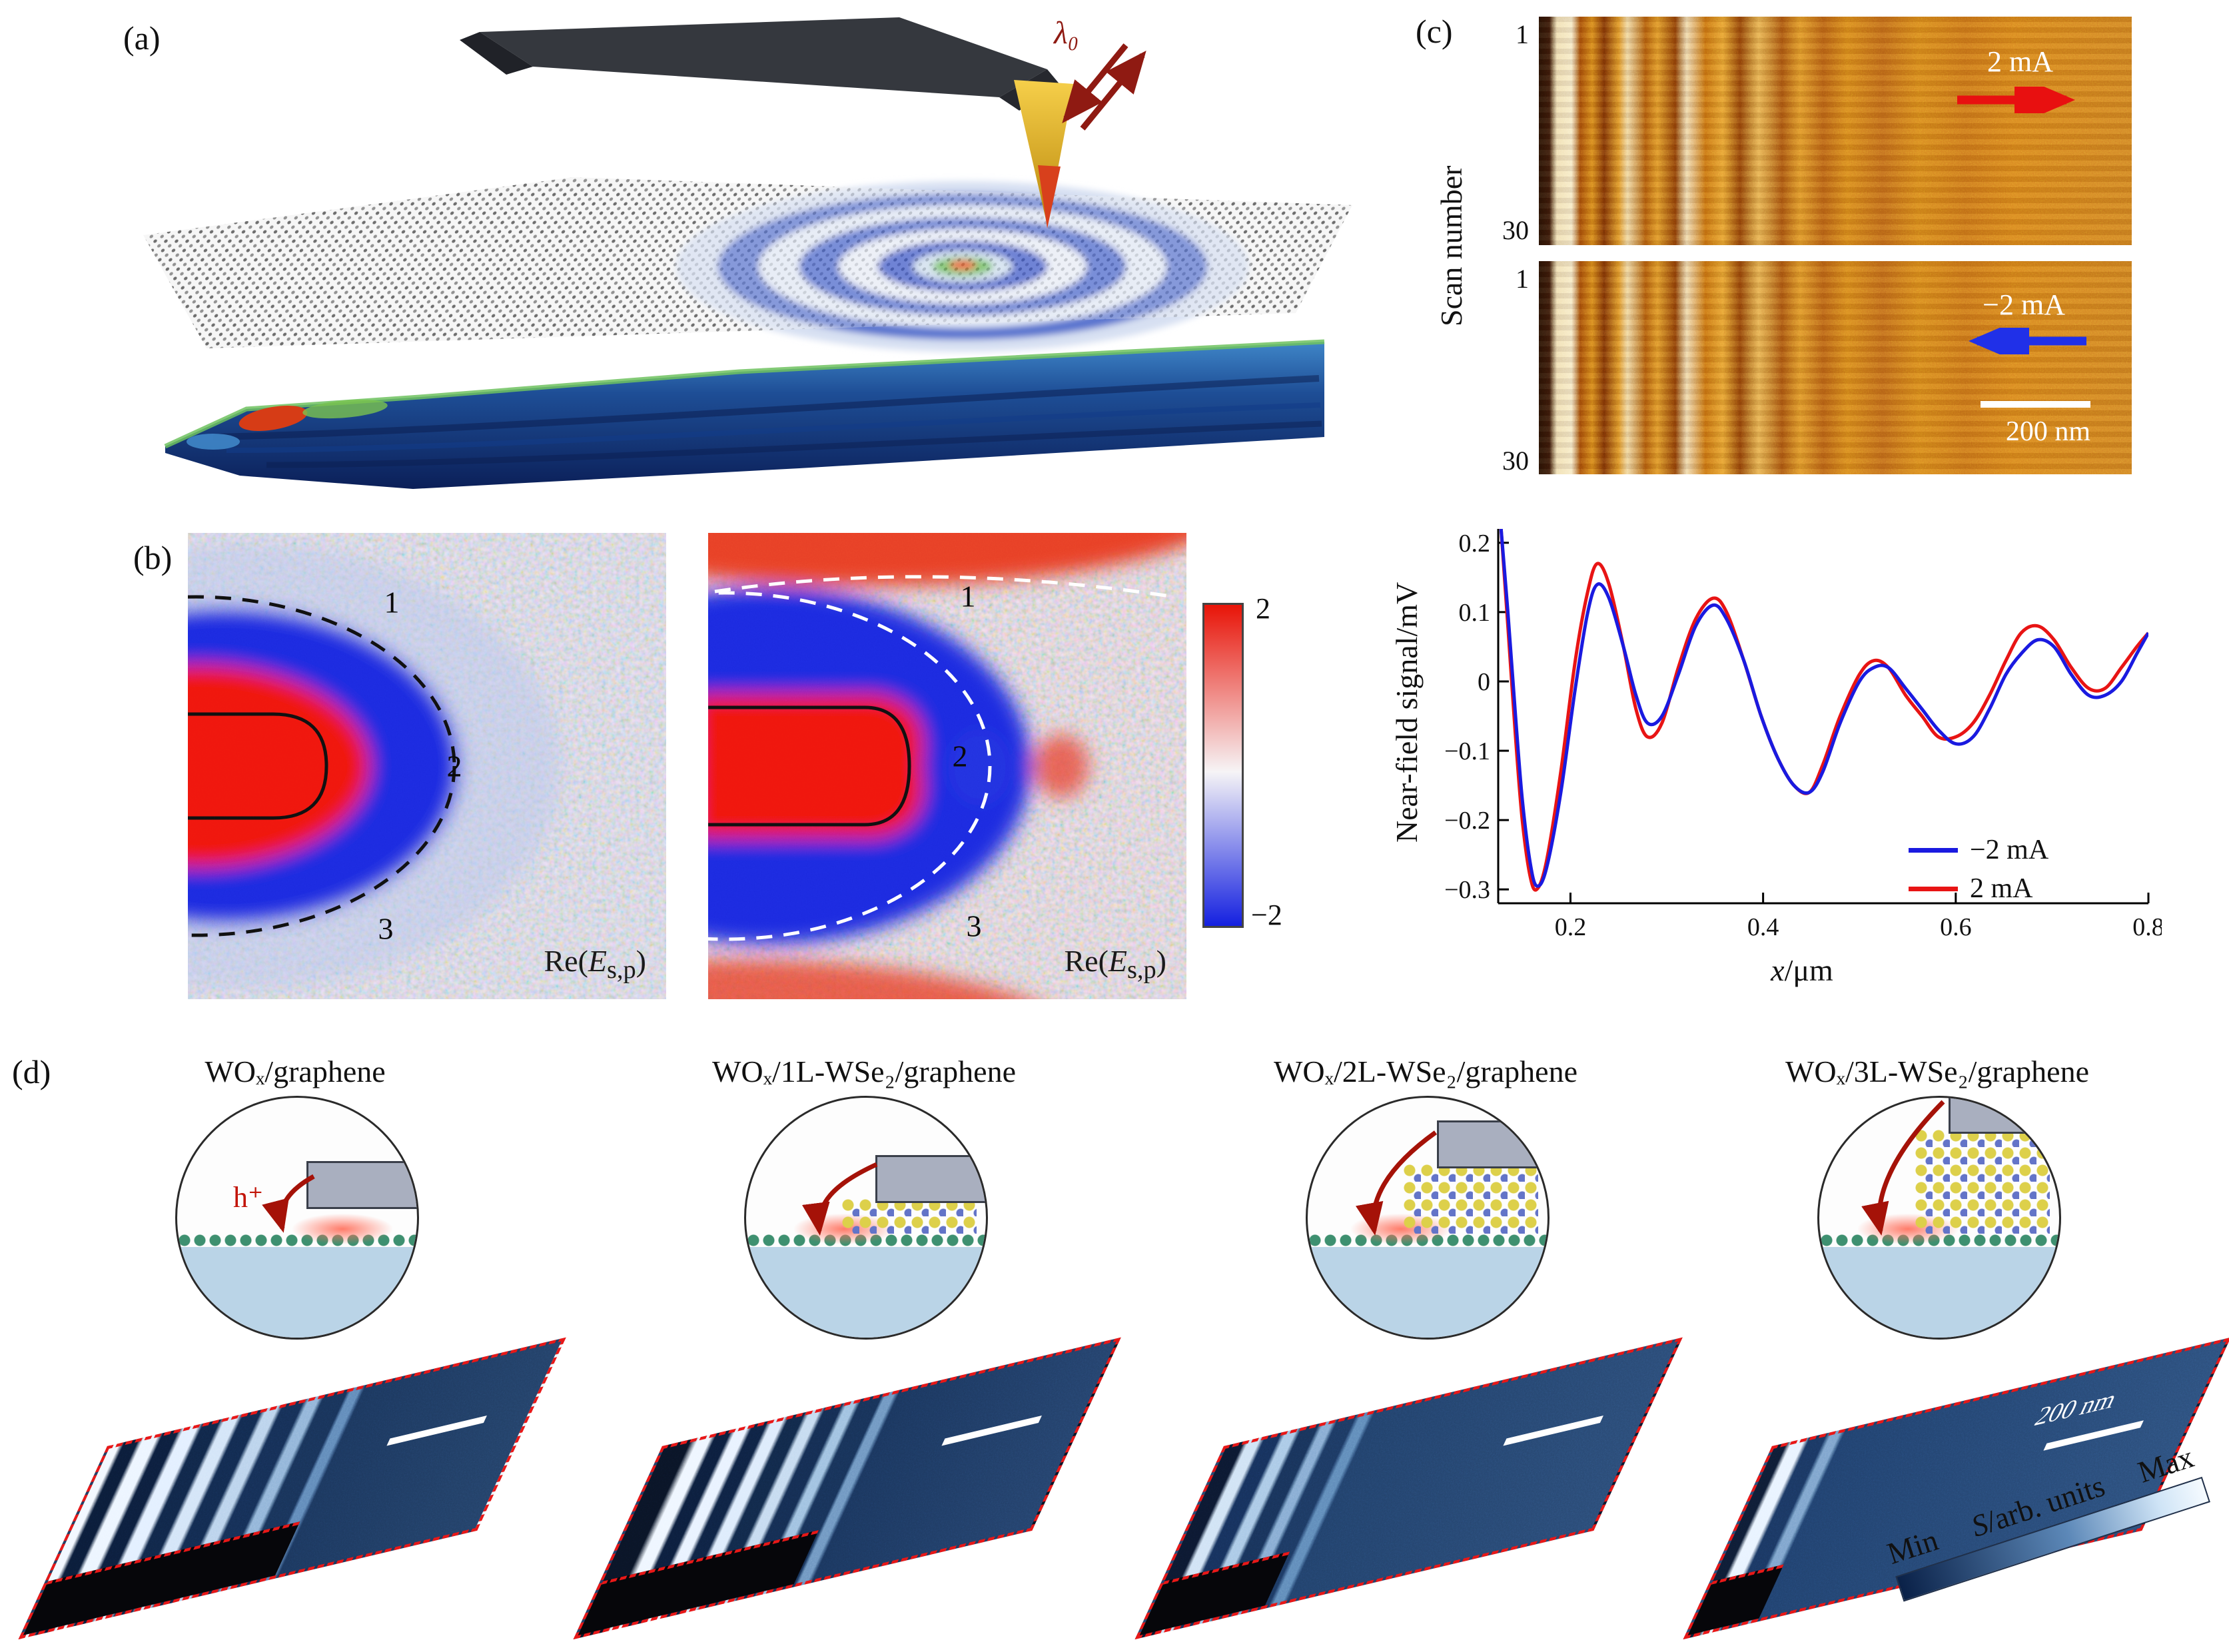 This screenshot has height=1652, width=2229. I want to click on light-arrows, so click(1104, 87).